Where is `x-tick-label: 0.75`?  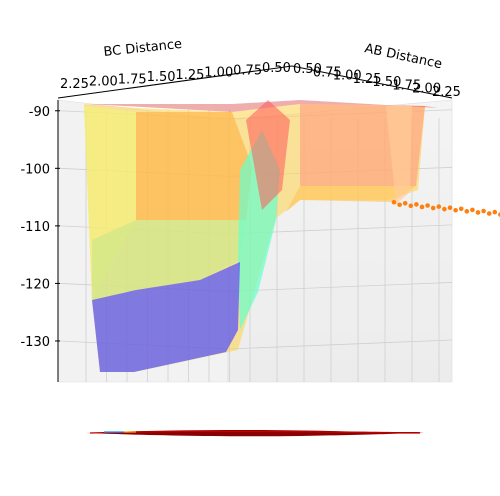
x-tick-label: 0.75 is located at coordinates (247, 70).